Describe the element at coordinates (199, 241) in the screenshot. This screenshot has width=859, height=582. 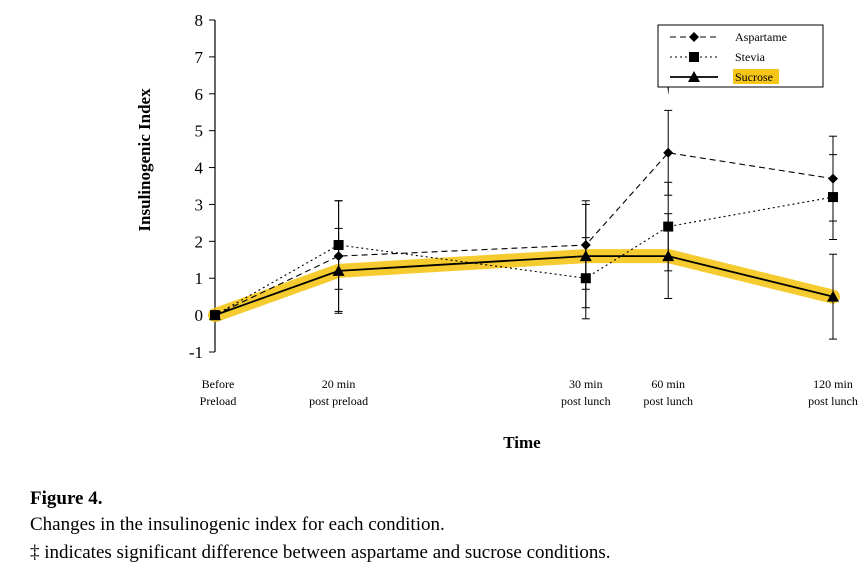
I see `y-tick-label: 2` at that location.